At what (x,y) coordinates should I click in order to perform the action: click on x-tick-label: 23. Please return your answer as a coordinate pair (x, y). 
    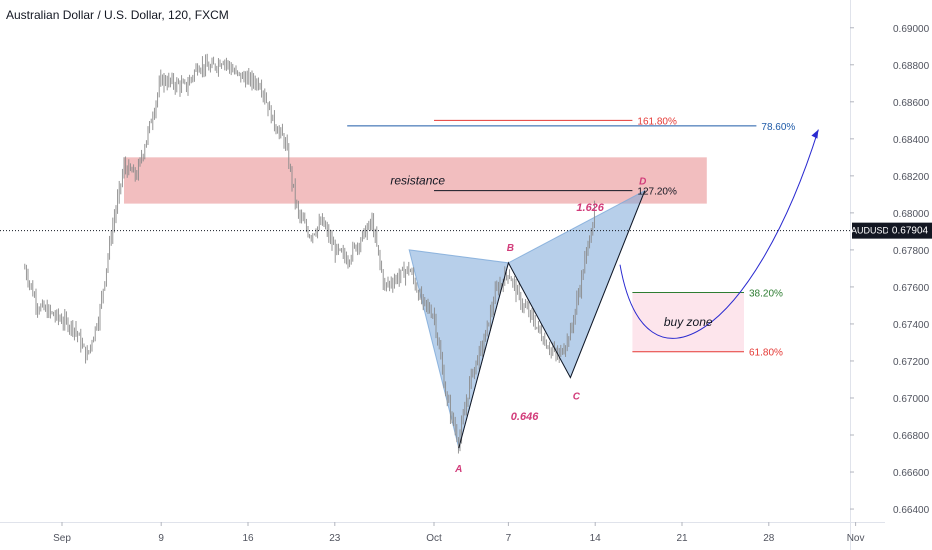
    Looking at the image, I should click on (335, 538).